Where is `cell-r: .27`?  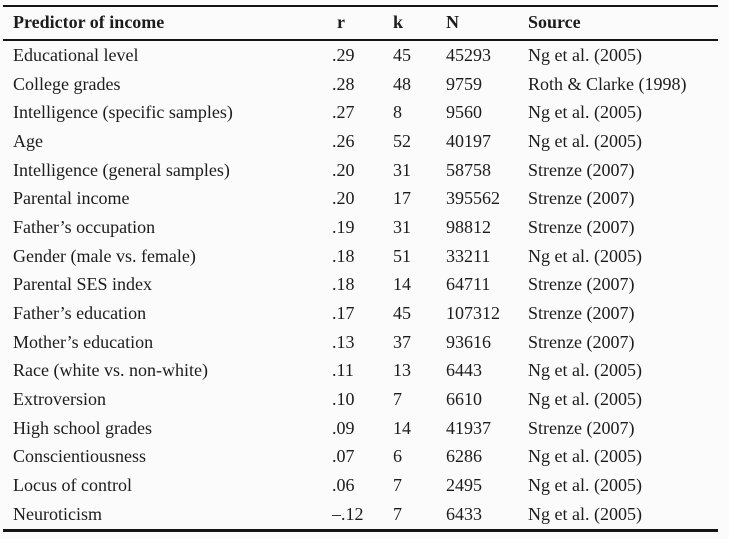
cell-r: .27 is located at coordinates (343, 112).